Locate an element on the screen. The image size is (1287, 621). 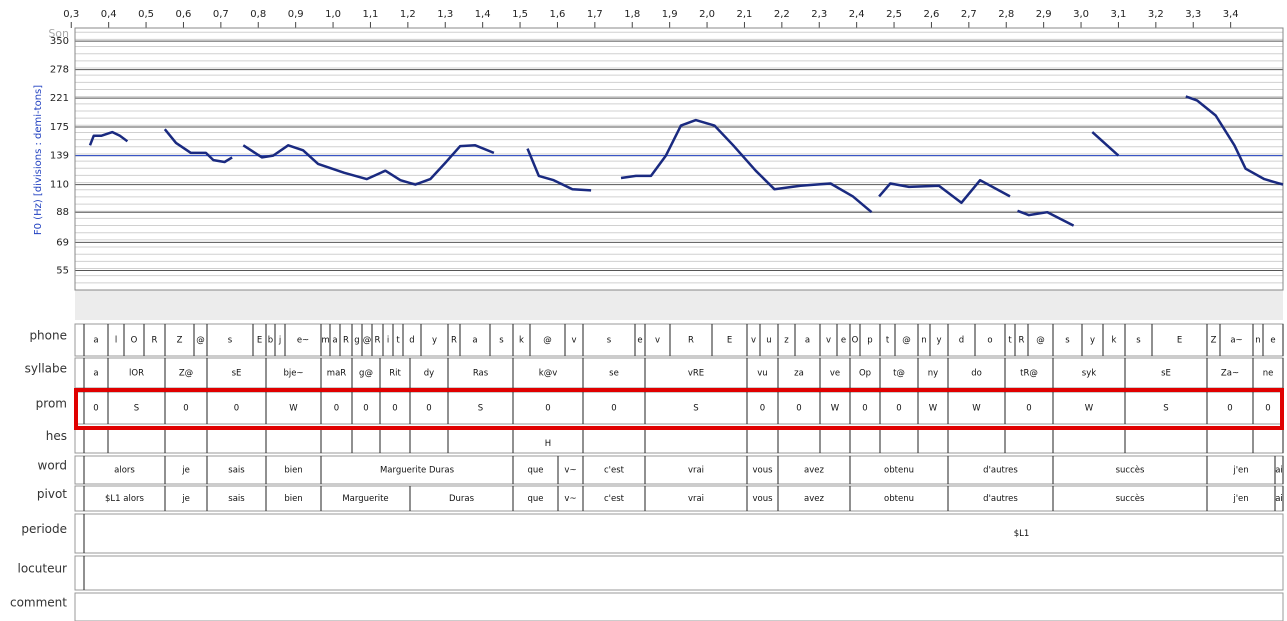
interval-label: d'autres is located at coordinates (1000, 499).